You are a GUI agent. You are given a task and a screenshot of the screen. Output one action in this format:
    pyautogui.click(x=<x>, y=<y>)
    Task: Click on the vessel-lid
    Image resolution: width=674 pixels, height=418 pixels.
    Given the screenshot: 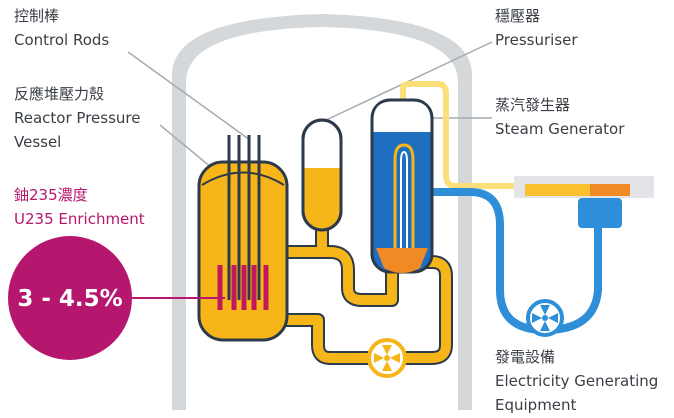 What is the action you would take?
    pyautogui.click(x=243, y=178)
    